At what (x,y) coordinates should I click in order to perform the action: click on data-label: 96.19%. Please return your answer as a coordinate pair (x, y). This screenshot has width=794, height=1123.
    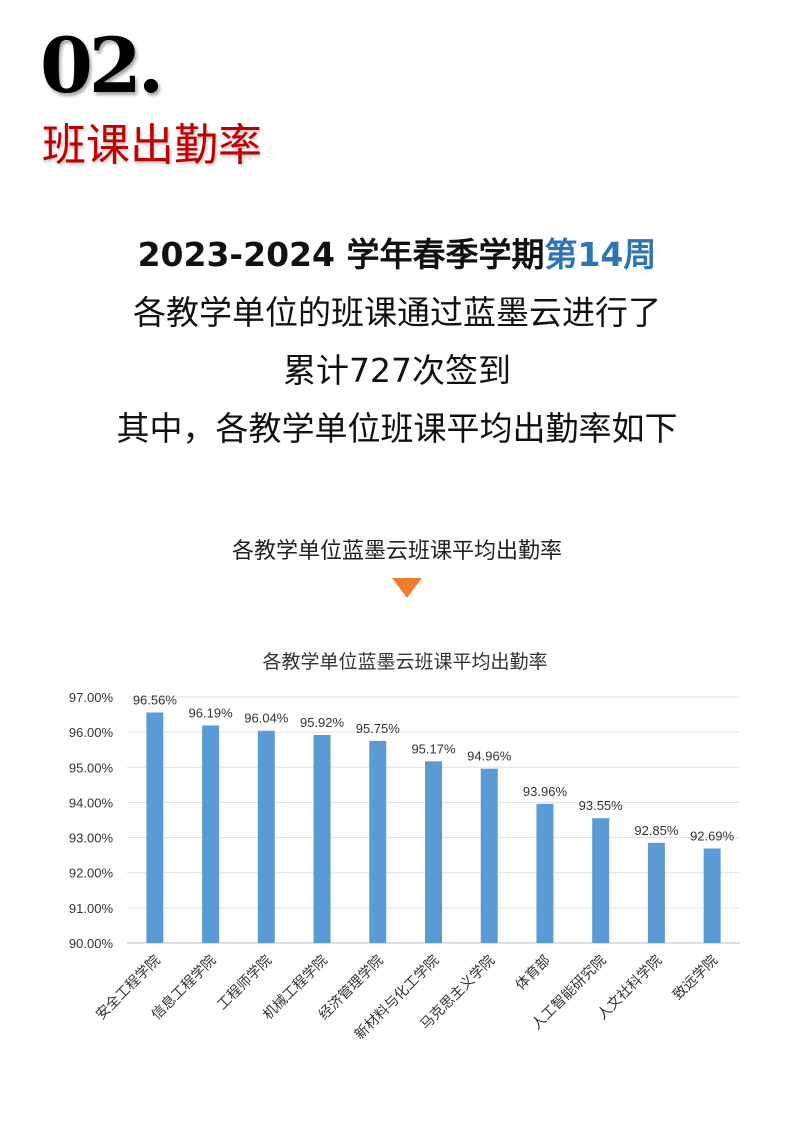
    Looking at the image, I should click on (211, 712).